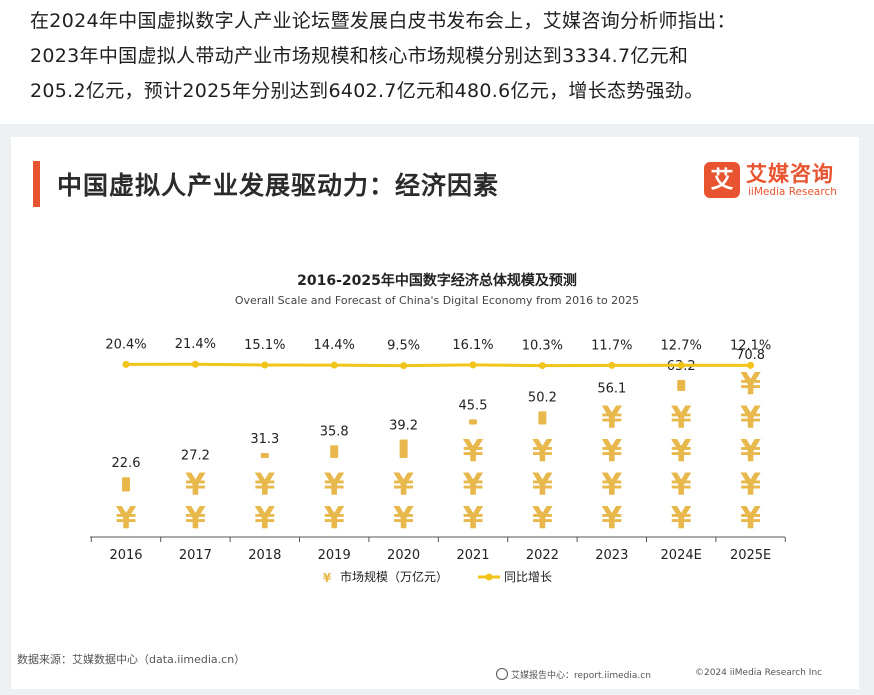 The image size is (874, 695). I want to click on growth-value-label: 14.4%, so click(334, 345).